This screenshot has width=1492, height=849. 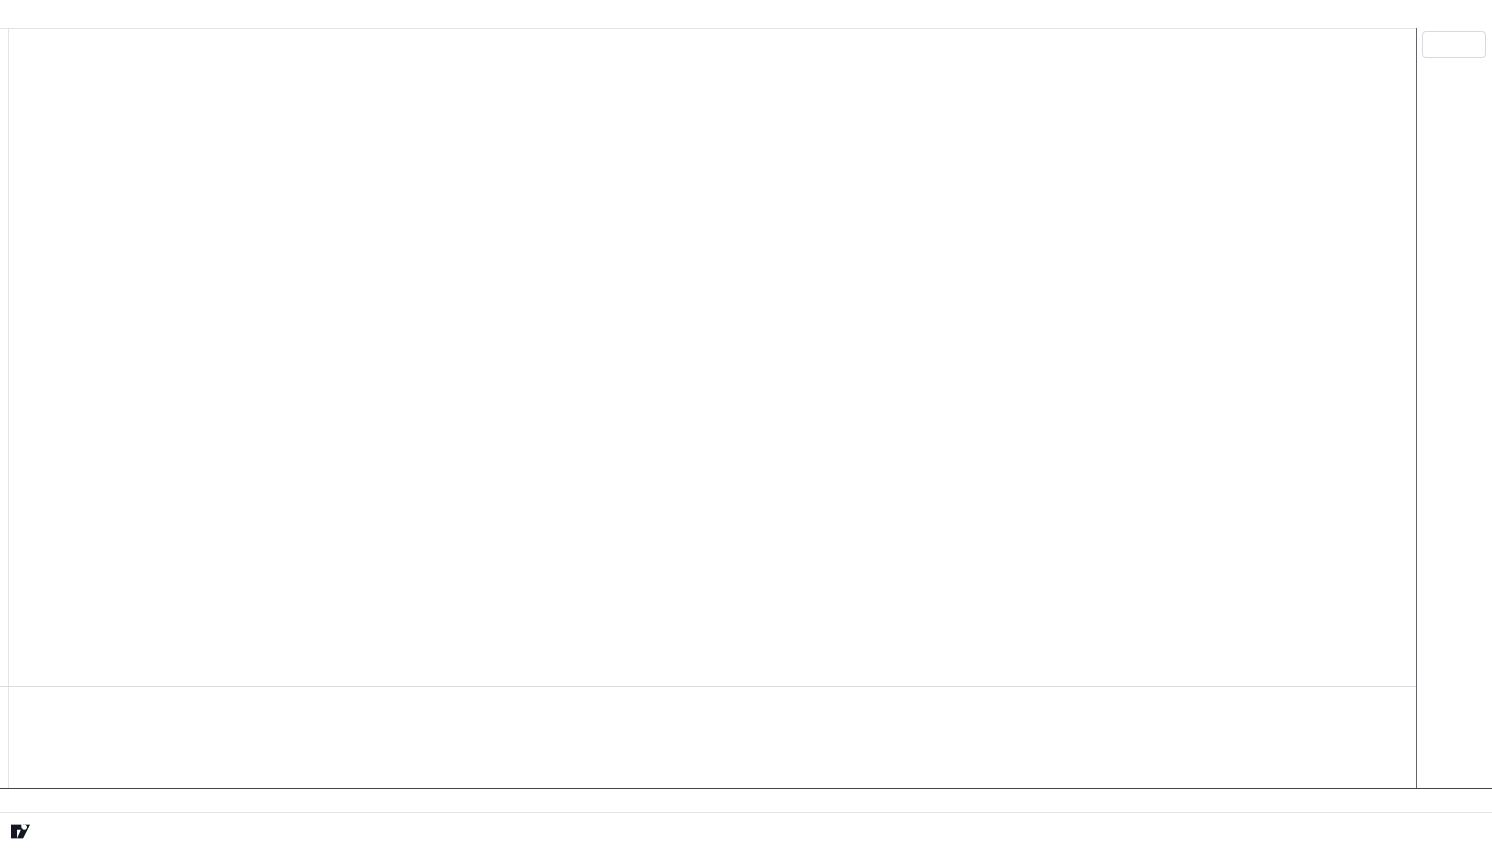 What do you see at coordinates (746, 830) in the screenshot?
I see `footer-bar` at bounding box center [746, 830].